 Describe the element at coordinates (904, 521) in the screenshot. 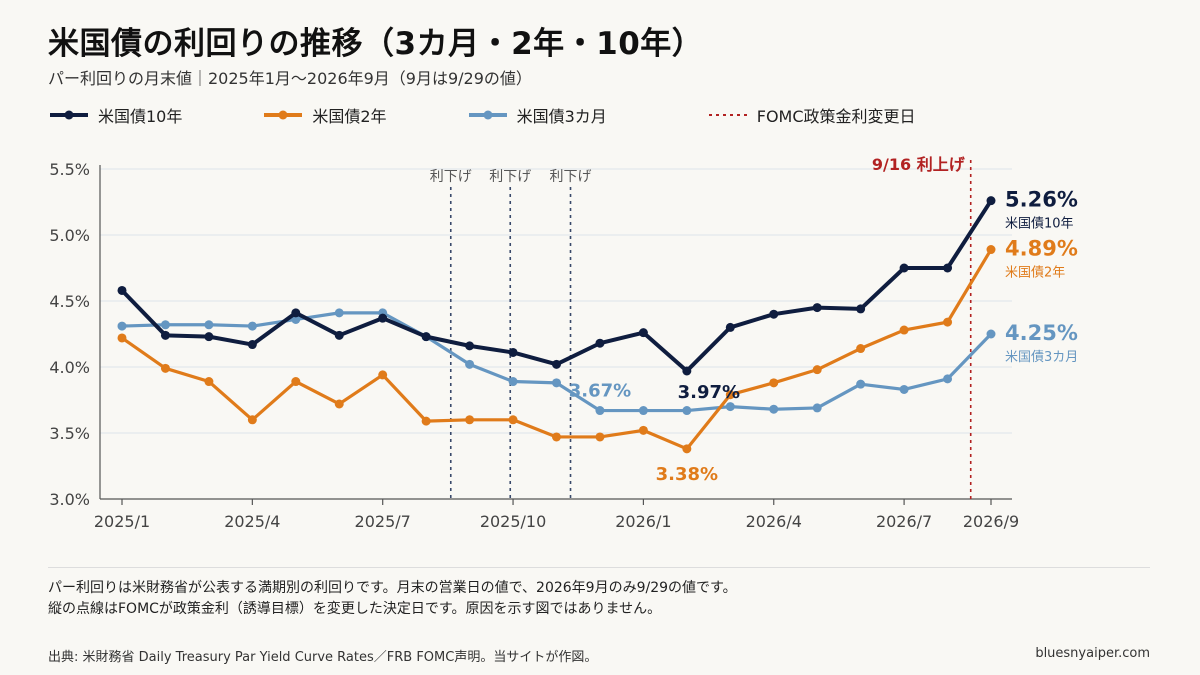

I see `x-tick-label: 2026/7` at that location.